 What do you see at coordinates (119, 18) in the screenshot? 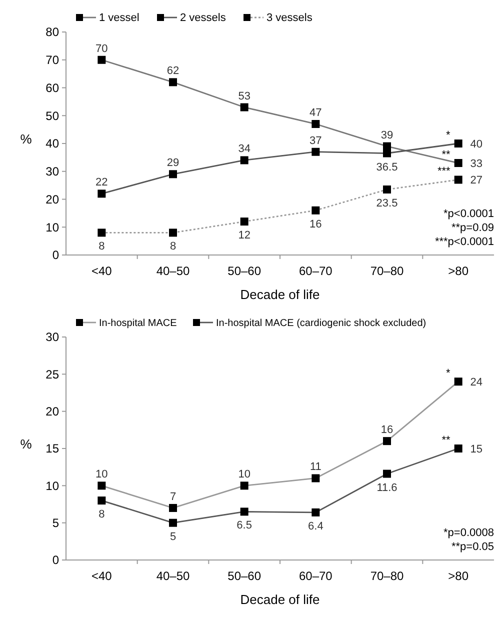
I see `legend-label: 1 vessel` at bounding box center [119, 18].